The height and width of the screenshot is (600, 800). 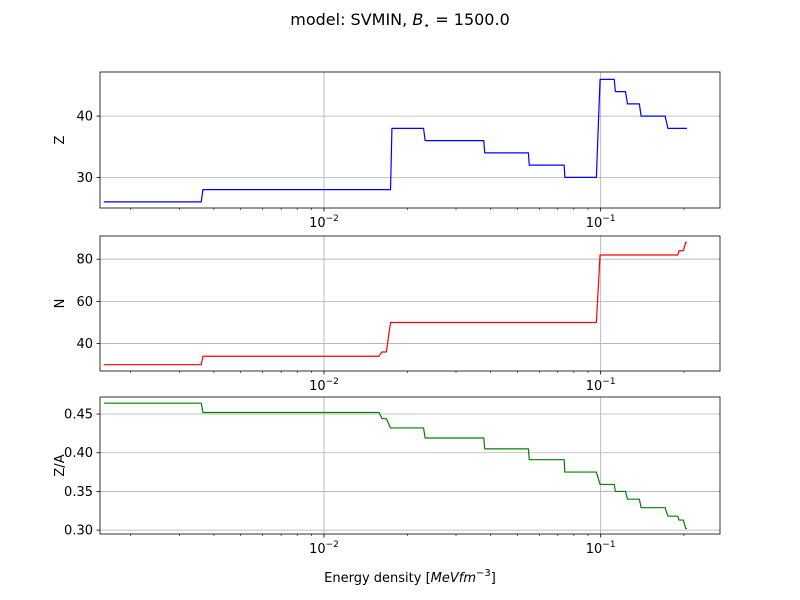 I want to click on title-sub: ⋆, so click(x=426, y=25).